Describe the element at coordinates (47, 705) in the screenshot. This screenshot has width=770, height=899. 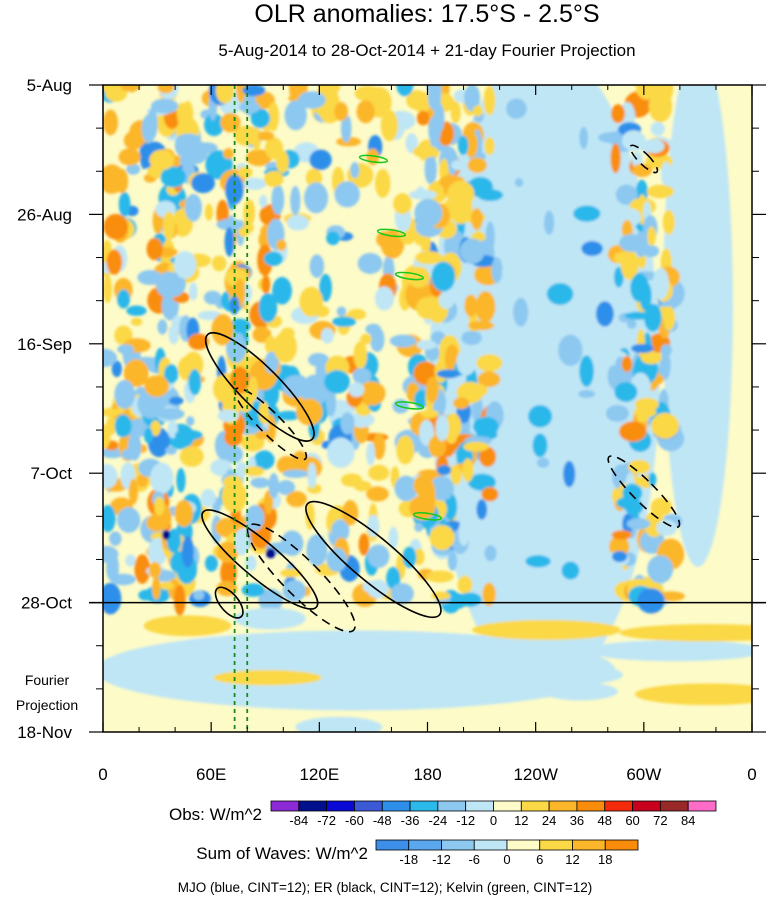
I see `projection-label-line2: Projection` at that location.